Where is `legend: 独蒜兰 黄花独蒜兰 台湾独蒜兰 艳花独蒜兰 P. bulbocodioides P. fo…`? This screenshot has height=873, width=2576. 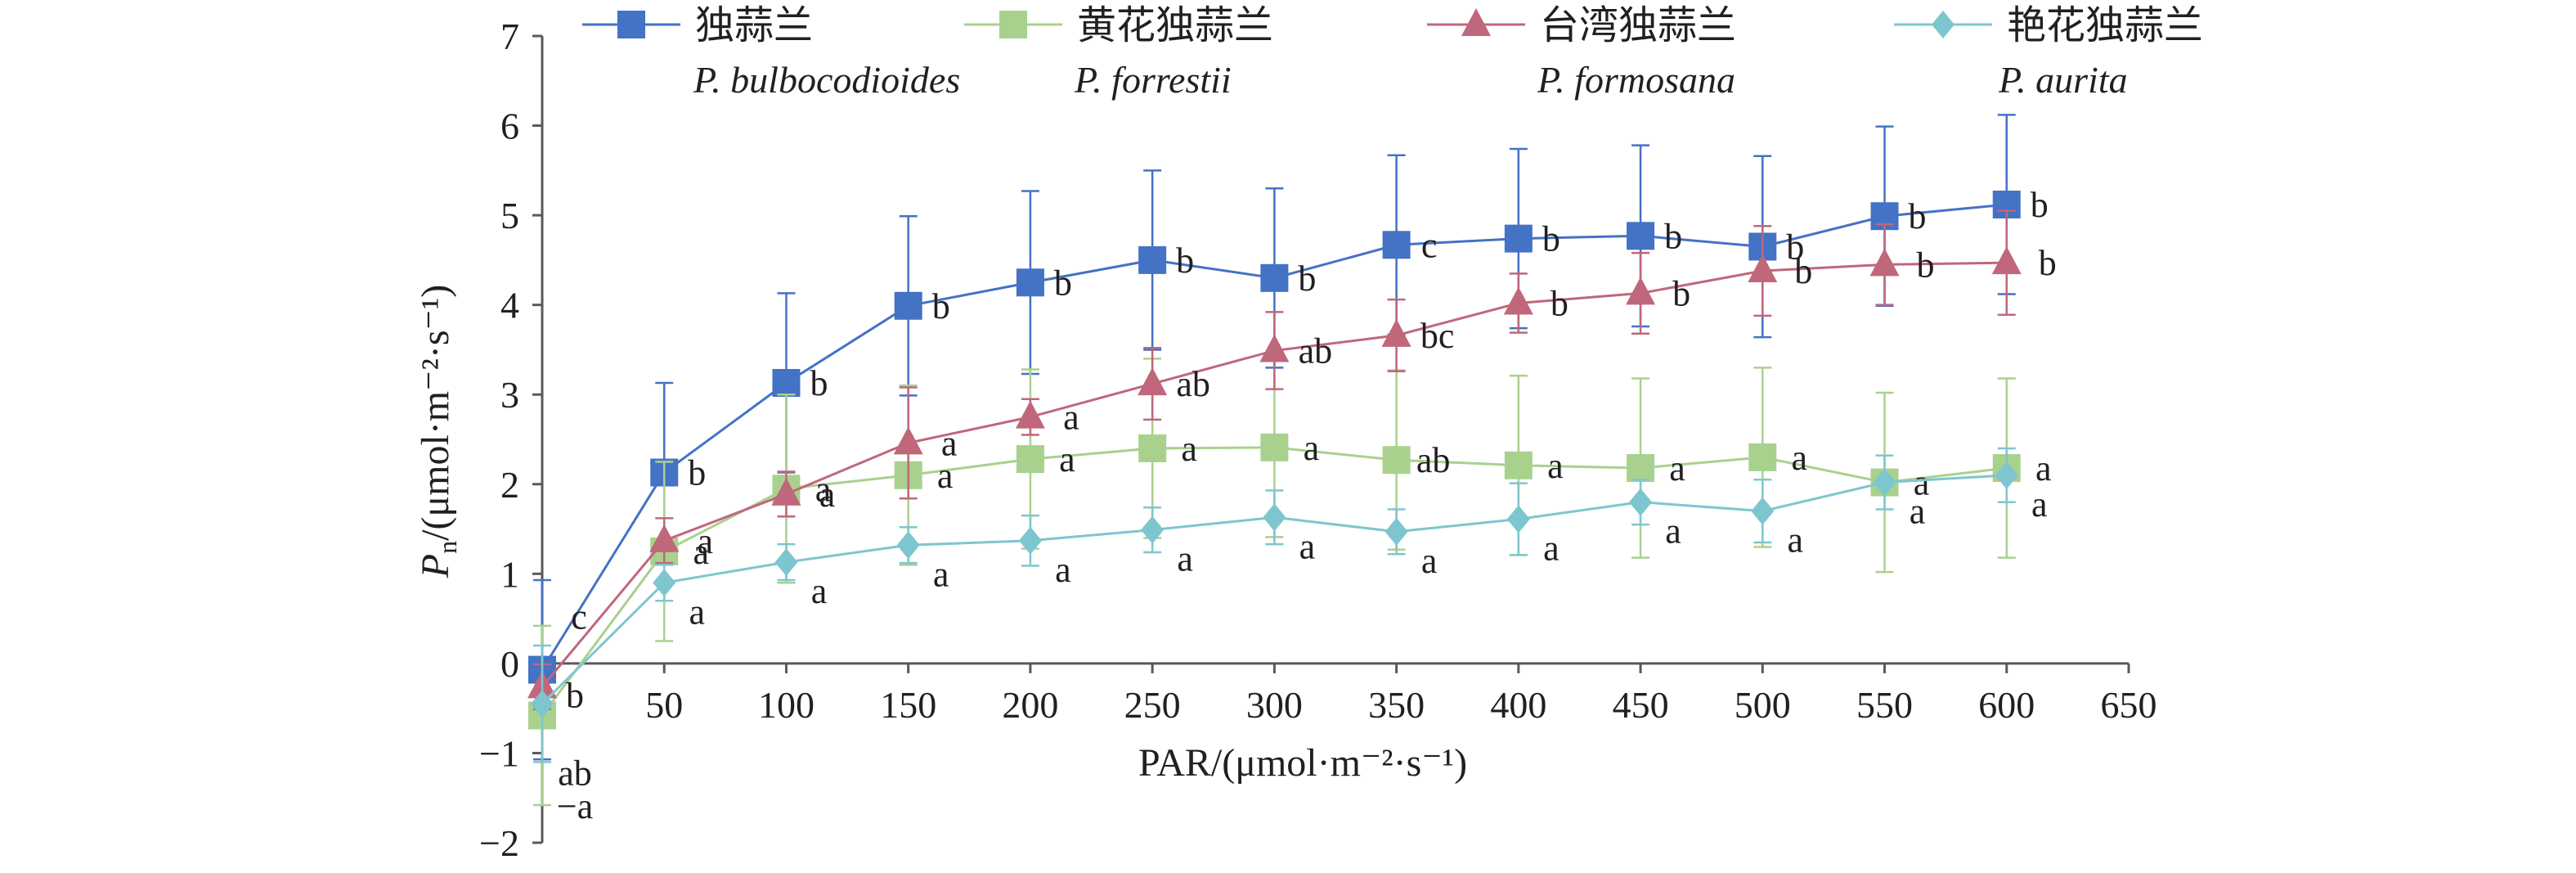
legend: 独蒜兰 黄花独蒜兰 台湾独蒜兰 艳花独蒜兰 P. bulbocodioides P. fo… is located at coordinates (1392, 52).